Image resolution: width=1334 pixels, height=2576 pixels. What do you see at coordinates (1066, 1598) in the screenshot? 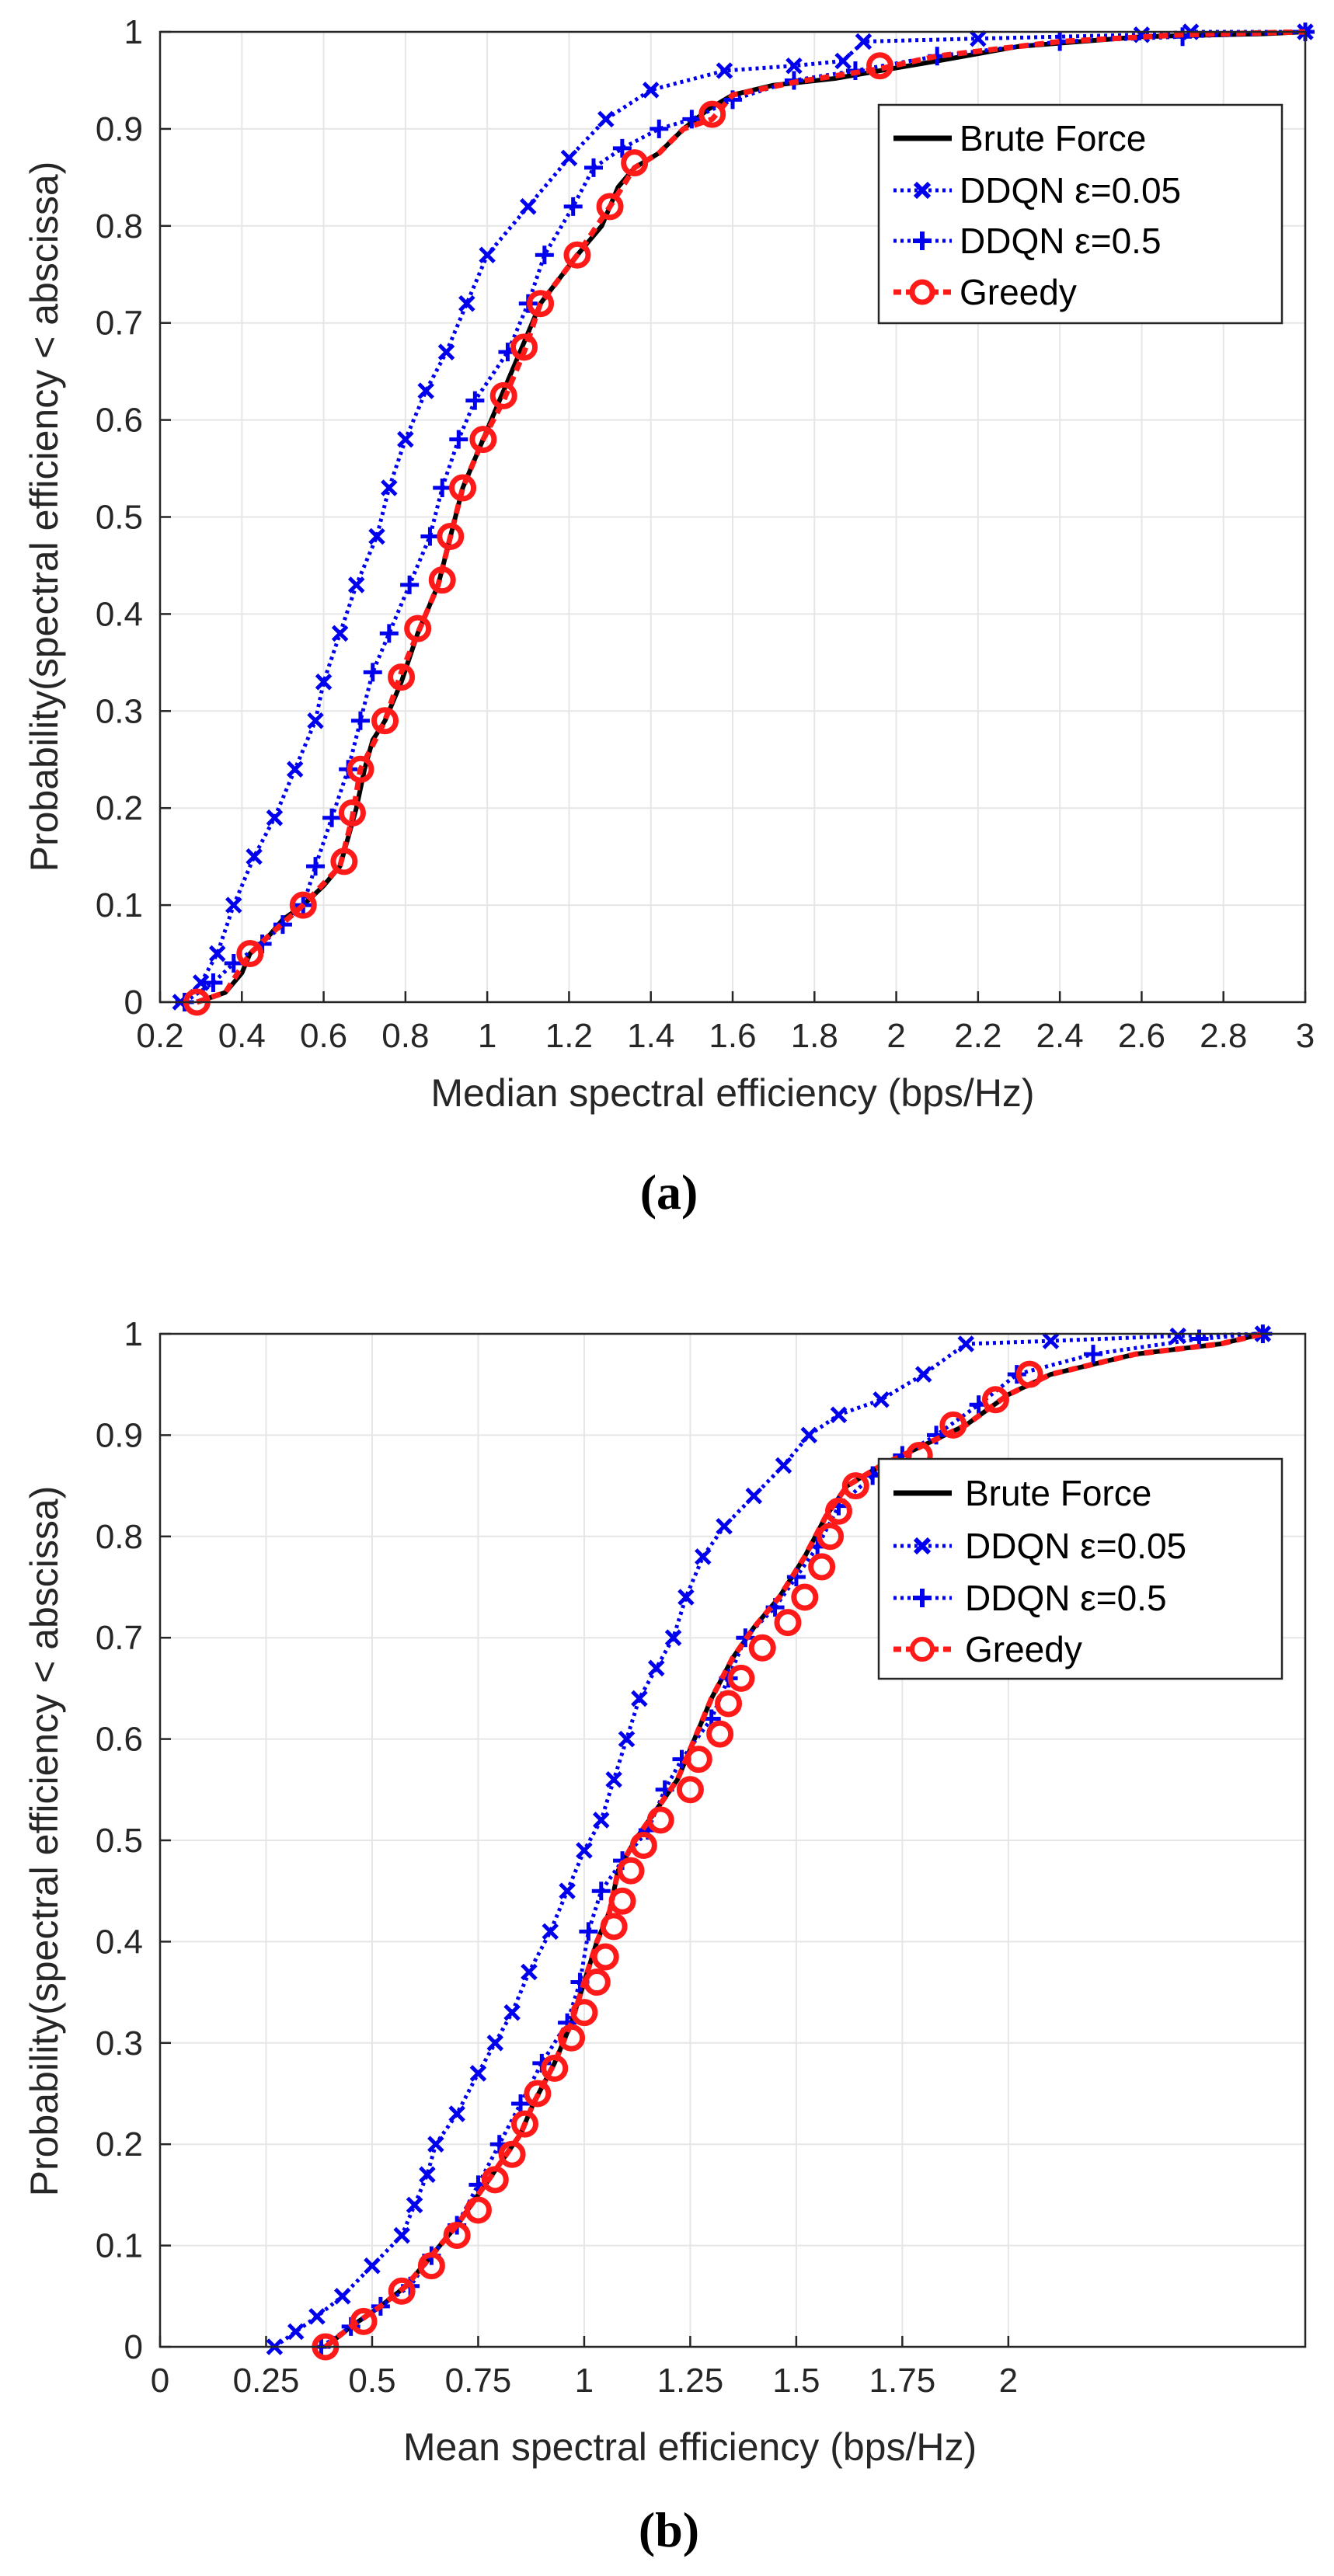
I see `panel-b-legend-ddqn-05-label: DDQN ε=0.5` at bounding box center [1066, 1598].